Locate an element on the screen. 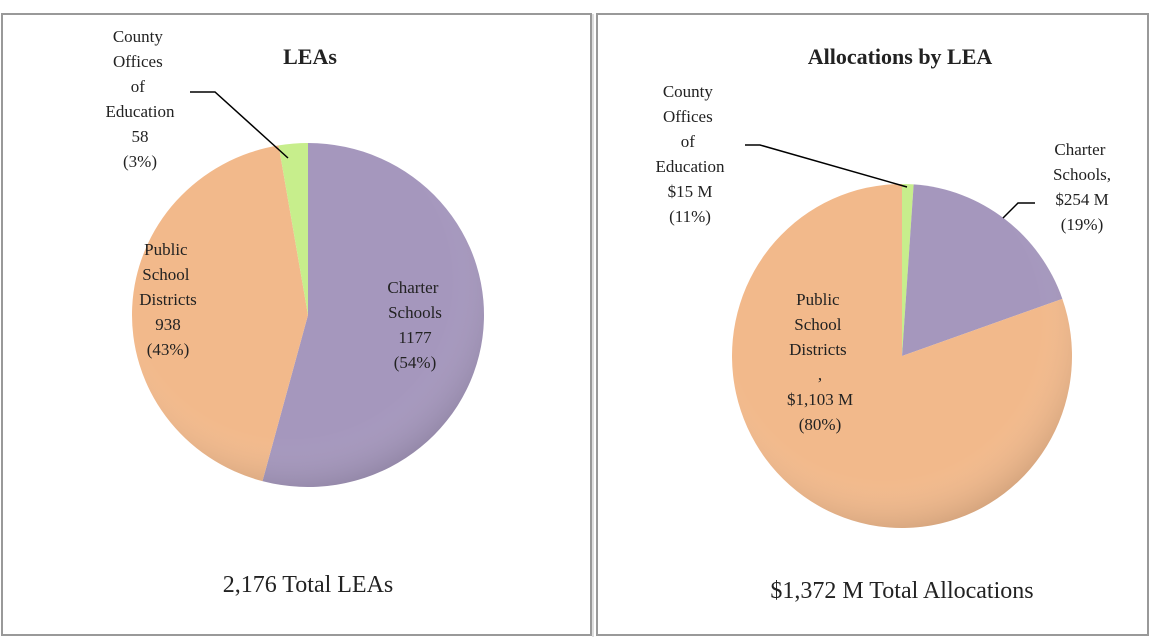  slice-label-name: Public School Districts is located at coordinates (168, 274).